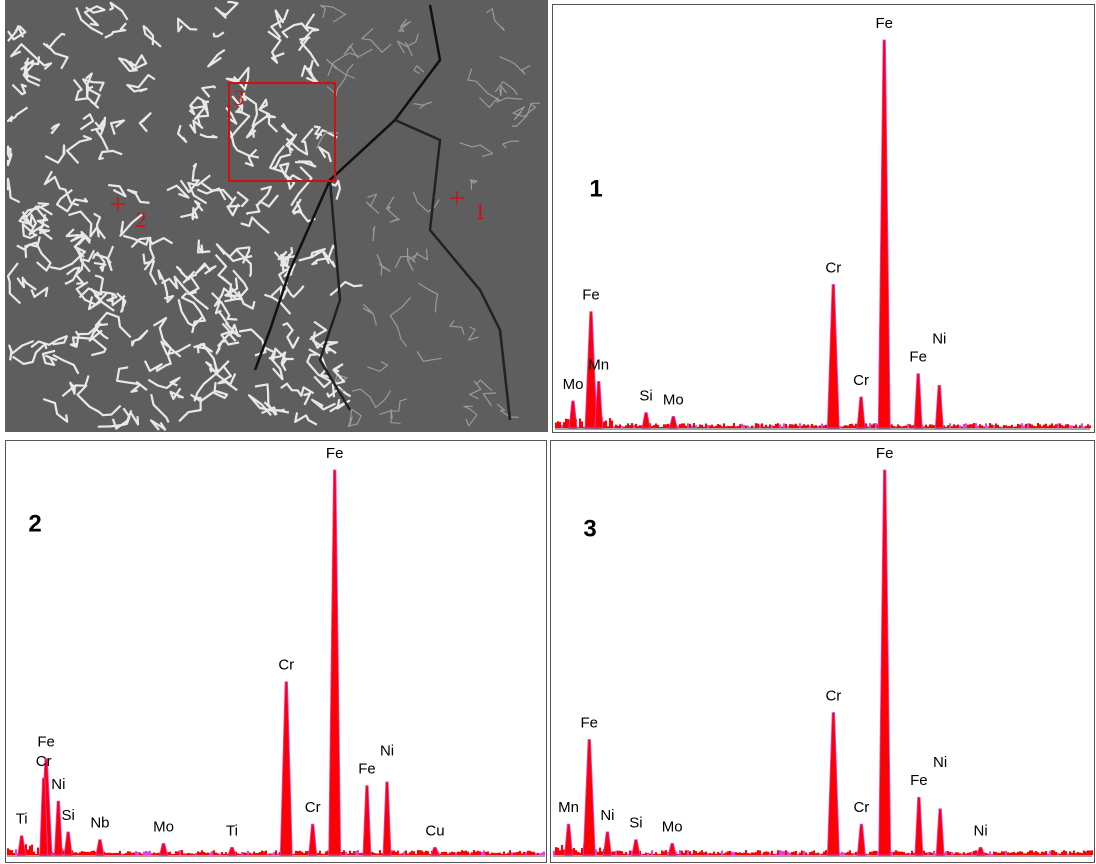 Image resolution: width=1096 pixels, height=864 pixels. I want to click on peak-label: Mo, so click(673, 399).